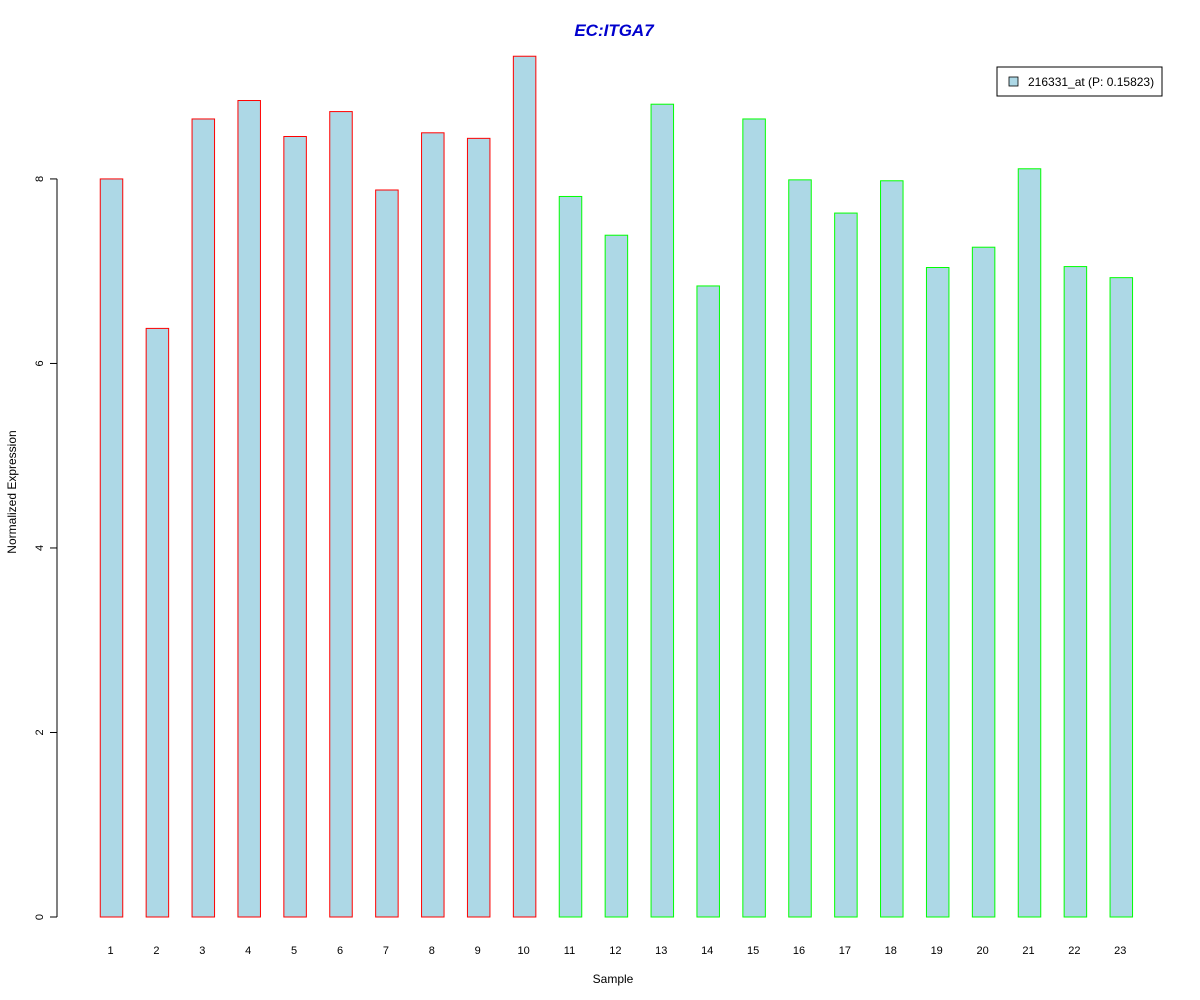  Describe the element at coordinates (294, 951) in the screenshot. I see `x-tick-label: 5` at that location.